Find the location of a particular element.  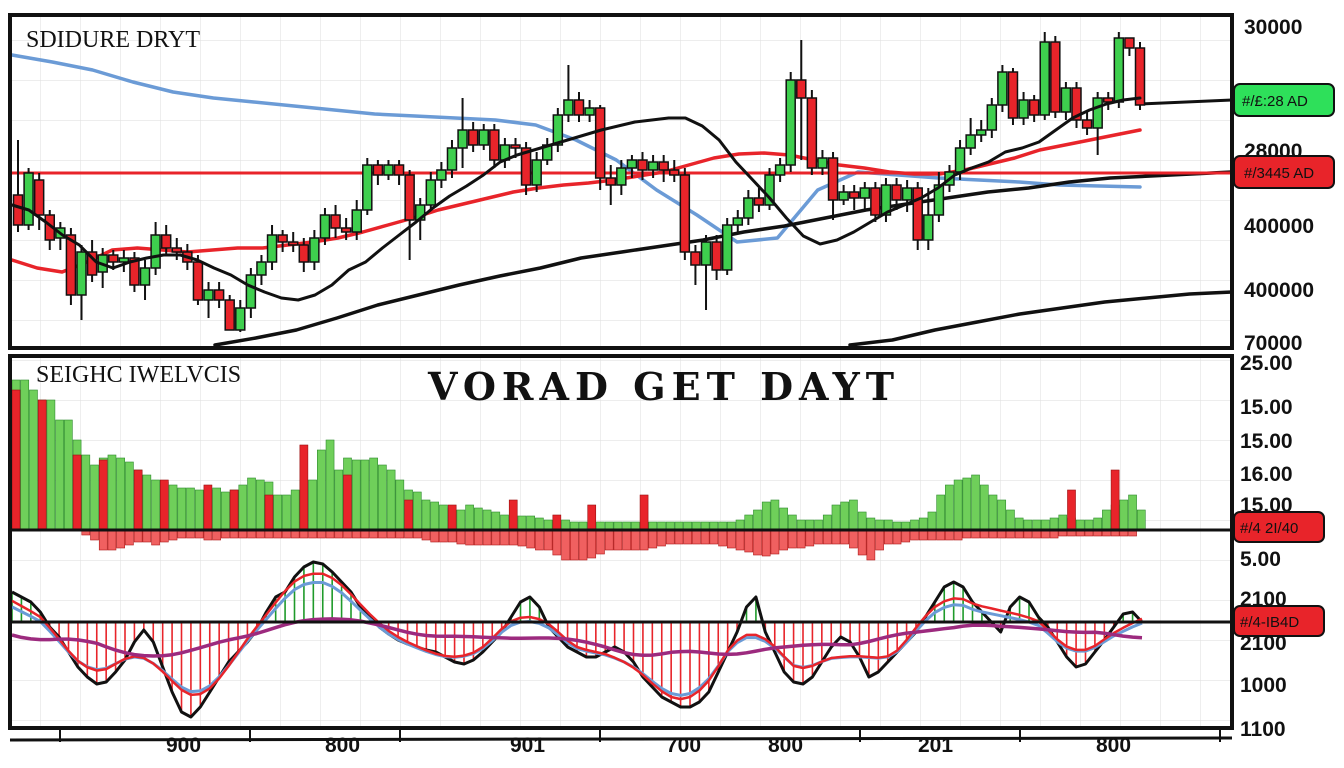

y-tick-label: 1000 is located at coordinates (1263, 685).